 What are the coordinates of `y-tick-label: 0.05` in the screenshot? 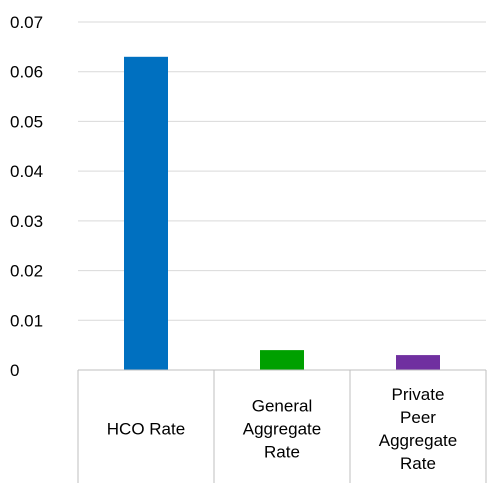 It's located at (26, 121).